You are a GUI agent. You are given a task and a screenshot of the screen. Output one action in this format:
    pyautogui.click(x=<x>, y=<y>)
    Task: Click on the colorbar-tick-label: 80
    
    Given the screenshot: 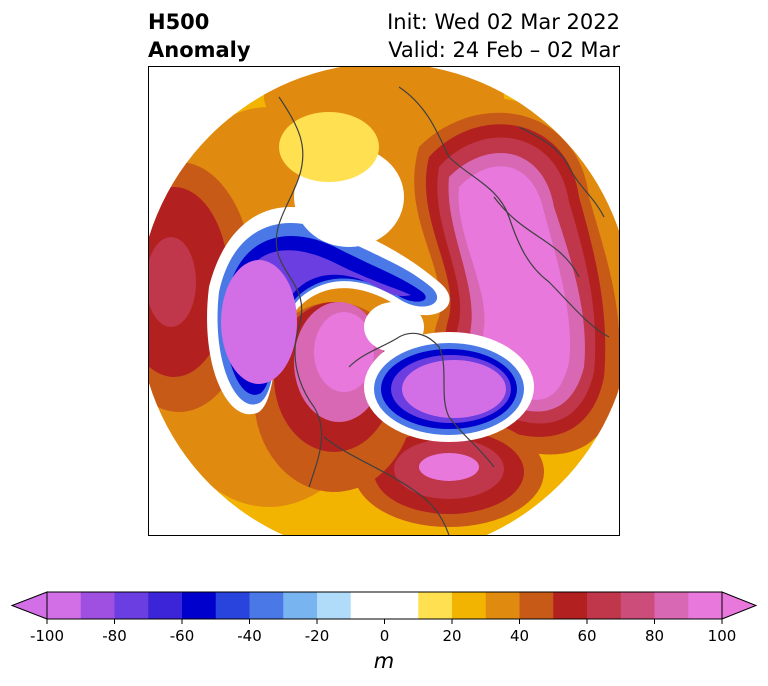 What is the action you would take?
    pyautogui.click(x=654, y=636)
    